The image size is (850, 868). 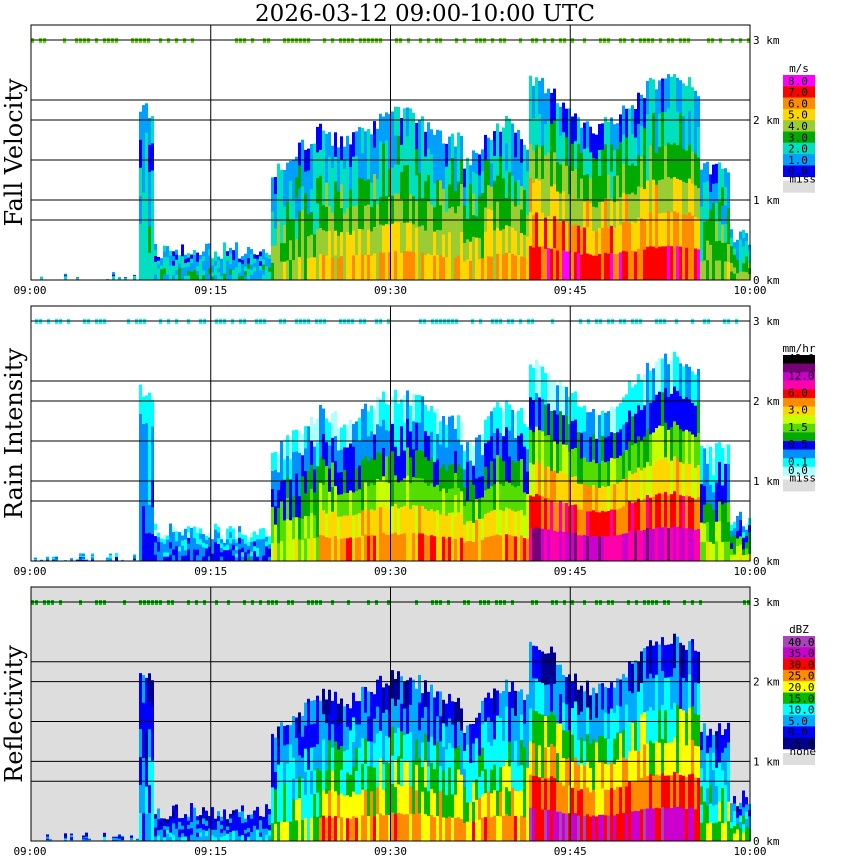 I want to click on legend-label: 12.0, so click(x=801, y=375).